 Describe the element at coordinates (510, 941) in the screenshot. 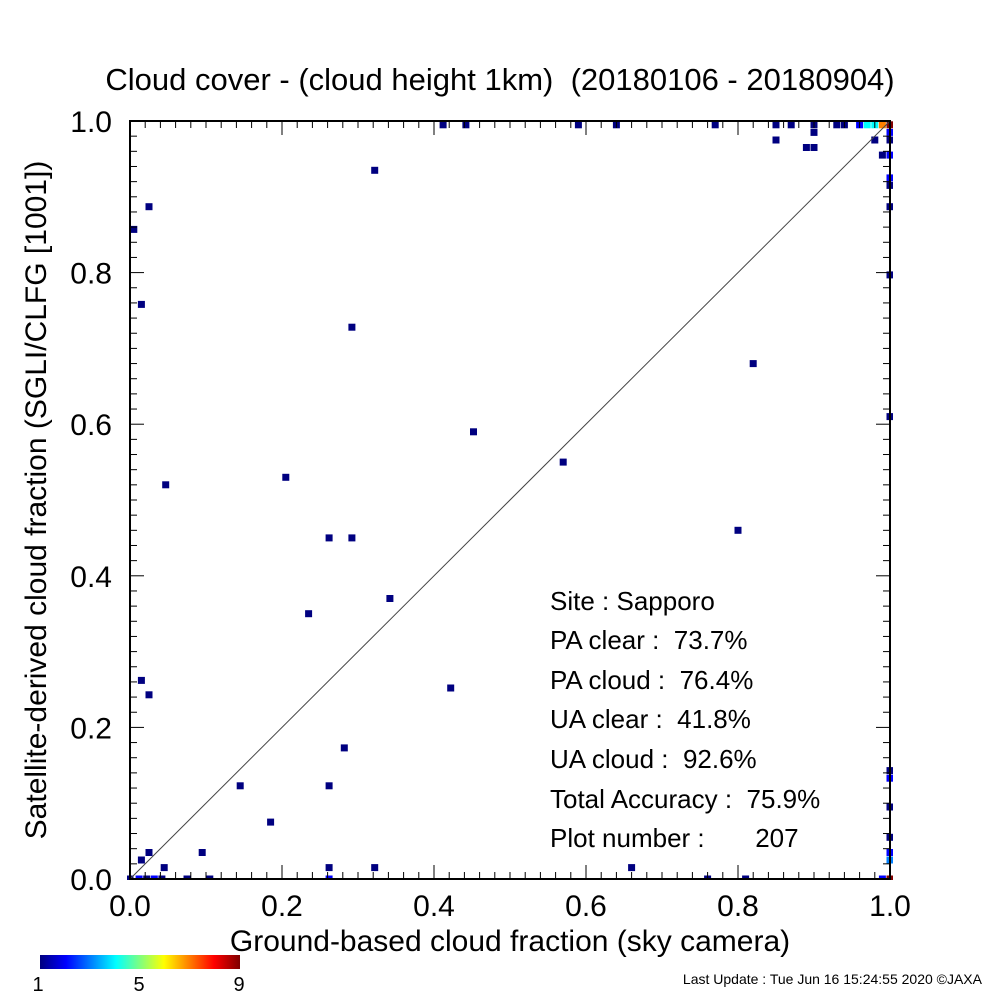

I see `x-axis-label: Ground-based cloud fraction (sky camera)` at that location.